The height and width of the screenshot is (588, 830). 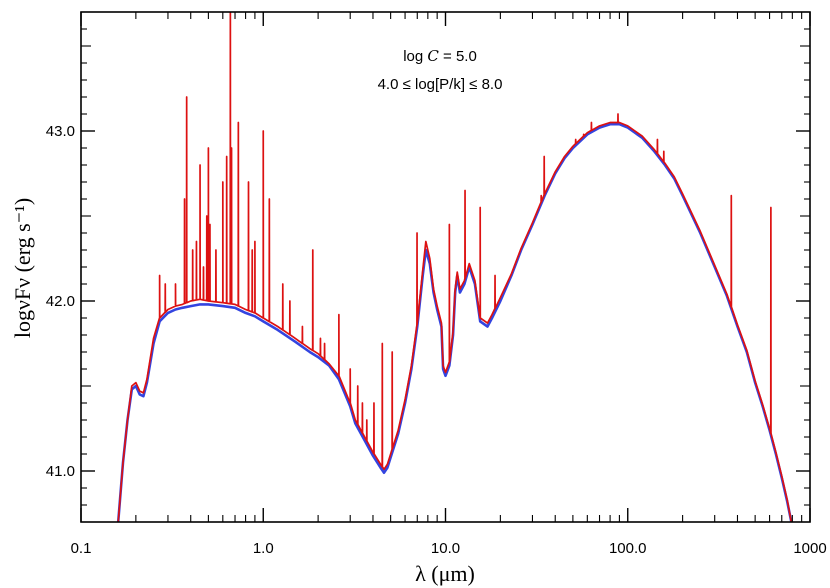 What do you see at coordinates (263, 548) in the screenshot?
I see `x-tick-label: 1.0` at bounding box center [263, 548].